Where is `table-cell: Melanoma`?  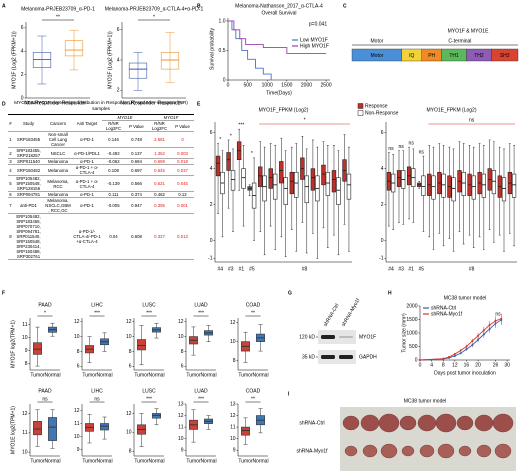 table-cell: Melanoma is located at coordinates (58, 162).